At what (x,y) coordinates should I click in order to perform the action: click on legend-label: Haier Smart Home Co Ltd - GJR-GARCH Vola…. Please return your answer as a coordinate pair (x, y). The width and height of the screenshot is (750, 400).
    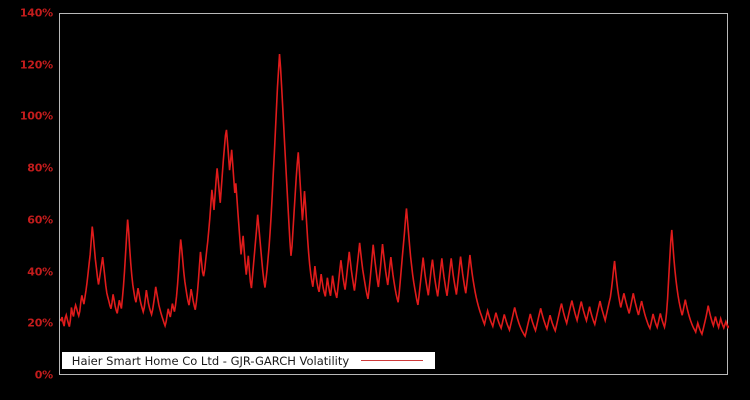
    Looking at the image, I should click on (210, 360).